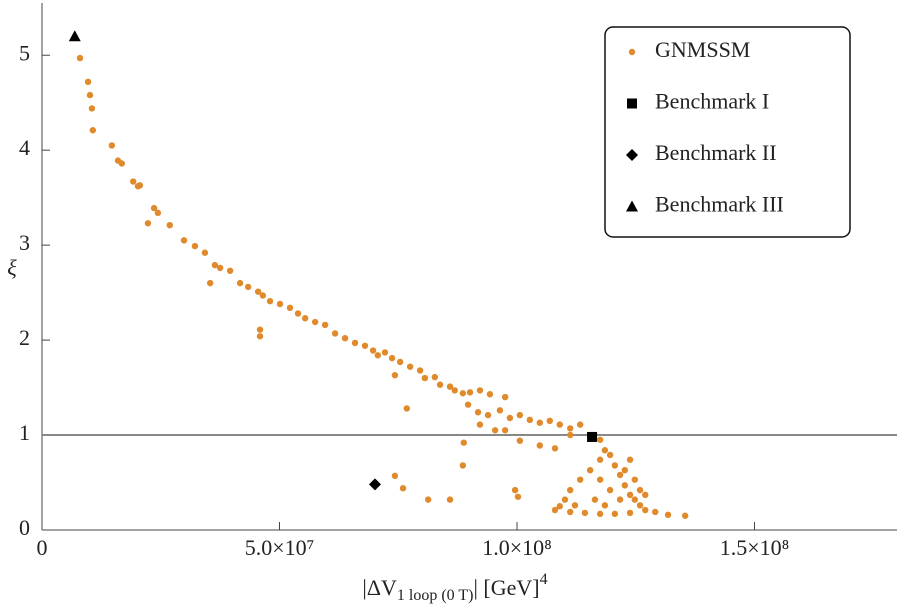 The image size is (900, 612). I want to click on legend-label: Benchmark III, so click(719, 204).